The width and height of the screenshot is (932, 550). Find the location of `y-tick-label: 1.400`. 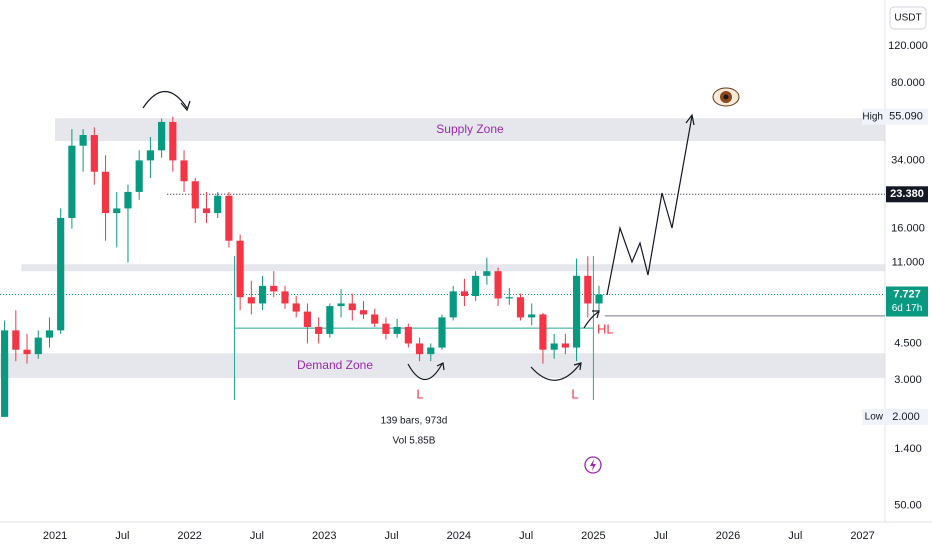

y-tick-label: 1.400 is located at coordinates (908, 449).